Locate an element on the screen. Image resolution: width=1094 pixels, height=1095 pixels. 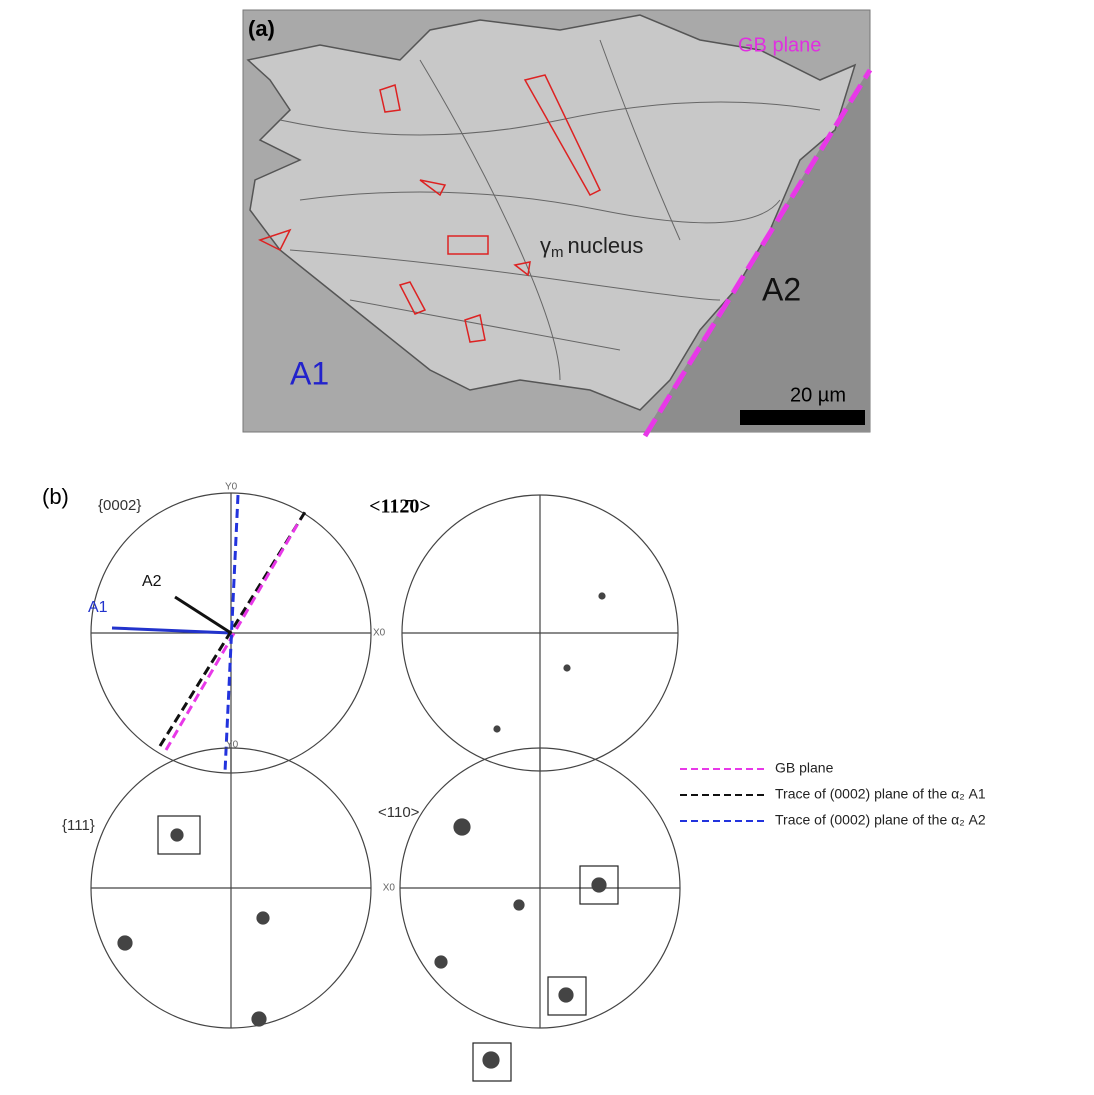
grain-label: A2 is located at coordinates (781, 289).